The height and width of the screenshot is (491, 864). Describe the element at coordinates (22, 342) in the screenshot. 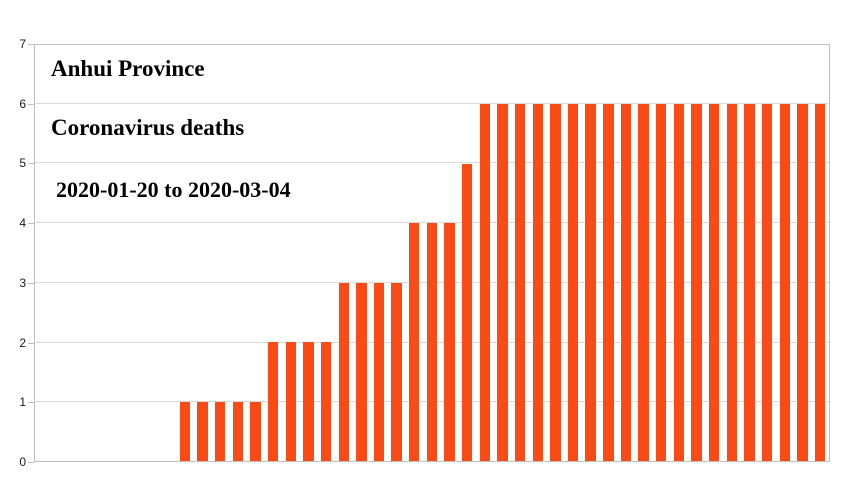

I see `y-axis-label-2: 2` at that location.